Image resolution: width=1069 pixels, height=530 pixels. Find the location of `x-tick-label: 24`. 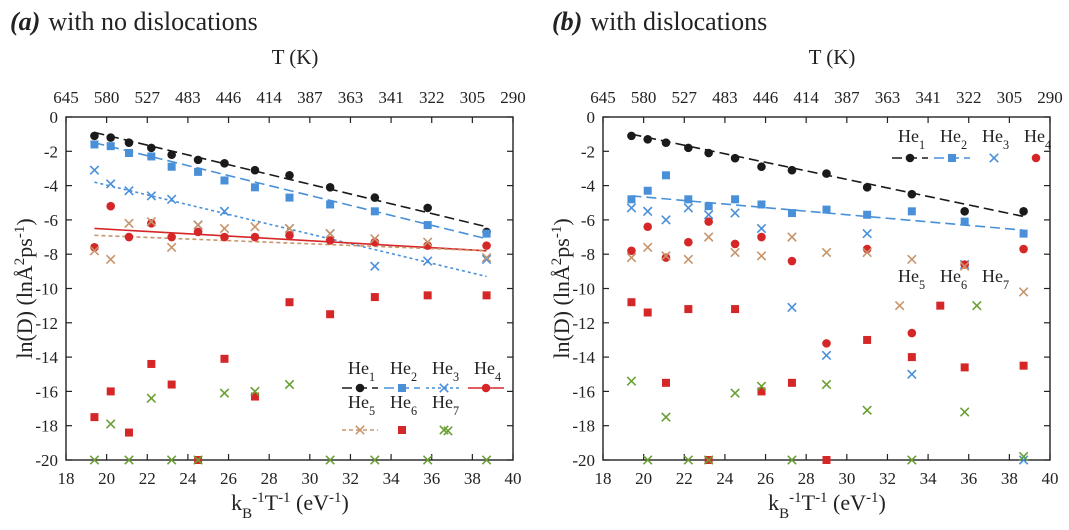

x-tick-label: 24 is located at coordinates (188, 478).